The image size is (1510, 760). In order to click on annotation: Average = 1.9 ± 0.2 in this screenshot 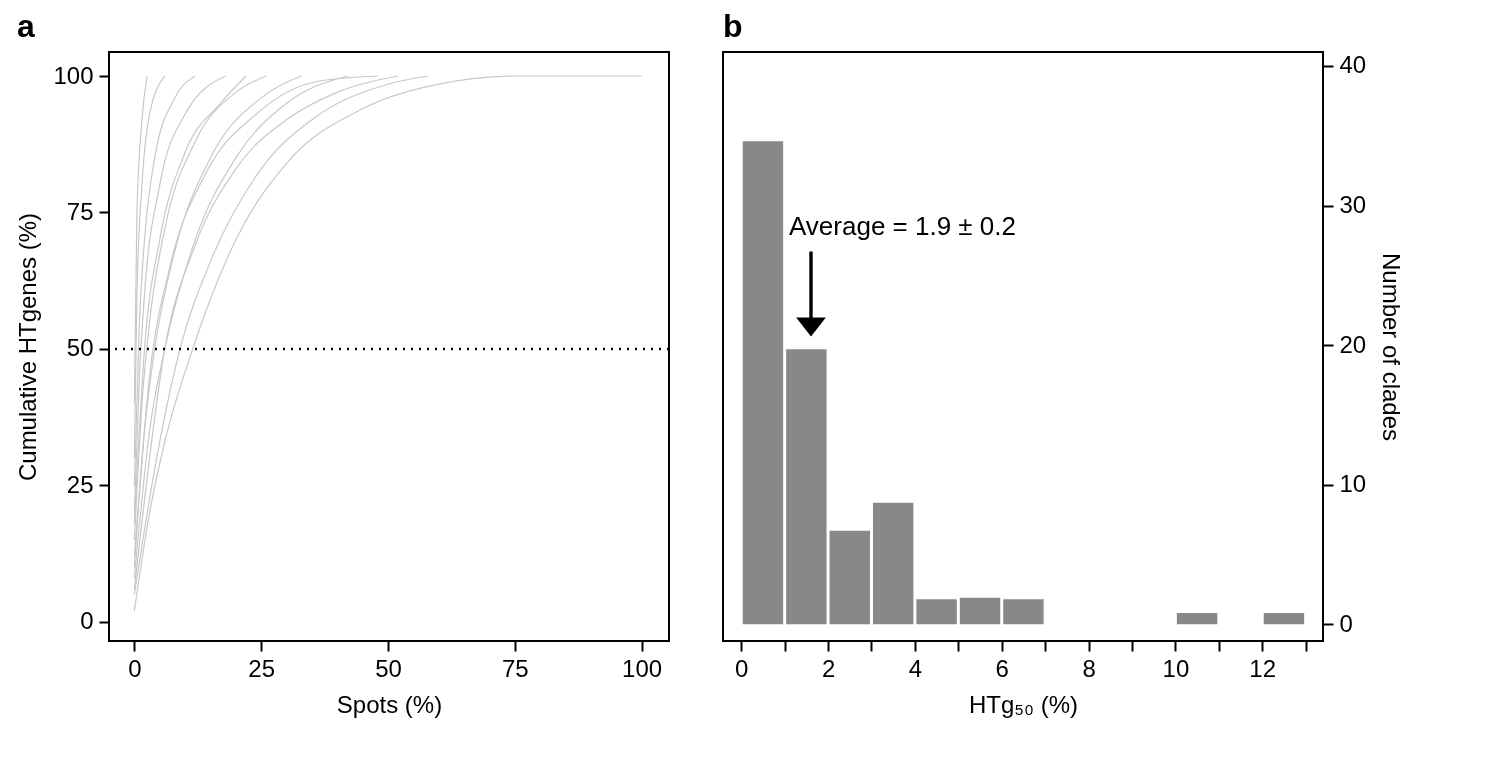, I will do `click(903, 226)`.